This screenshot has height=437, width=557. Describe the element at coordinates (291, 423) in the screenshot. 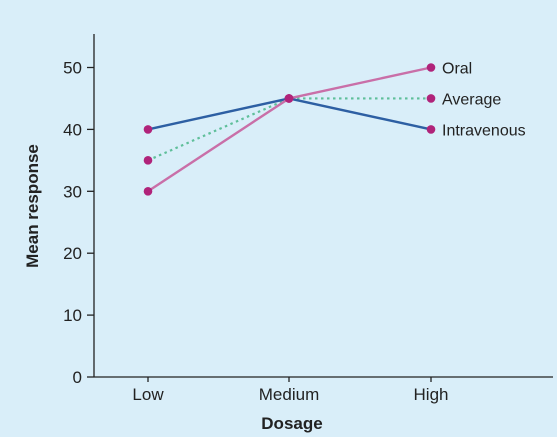

I see `x-axis-title: Dosage` at that location.